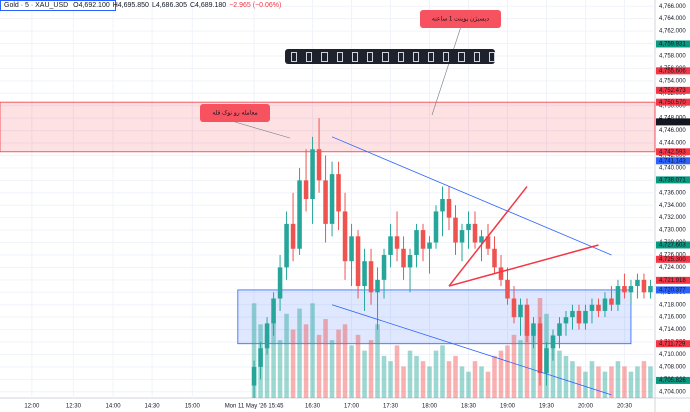 Image resolution: width=690 pixels, height=412 pixels. I want to click on x-tick-label: 20:00, so click(586, 407).